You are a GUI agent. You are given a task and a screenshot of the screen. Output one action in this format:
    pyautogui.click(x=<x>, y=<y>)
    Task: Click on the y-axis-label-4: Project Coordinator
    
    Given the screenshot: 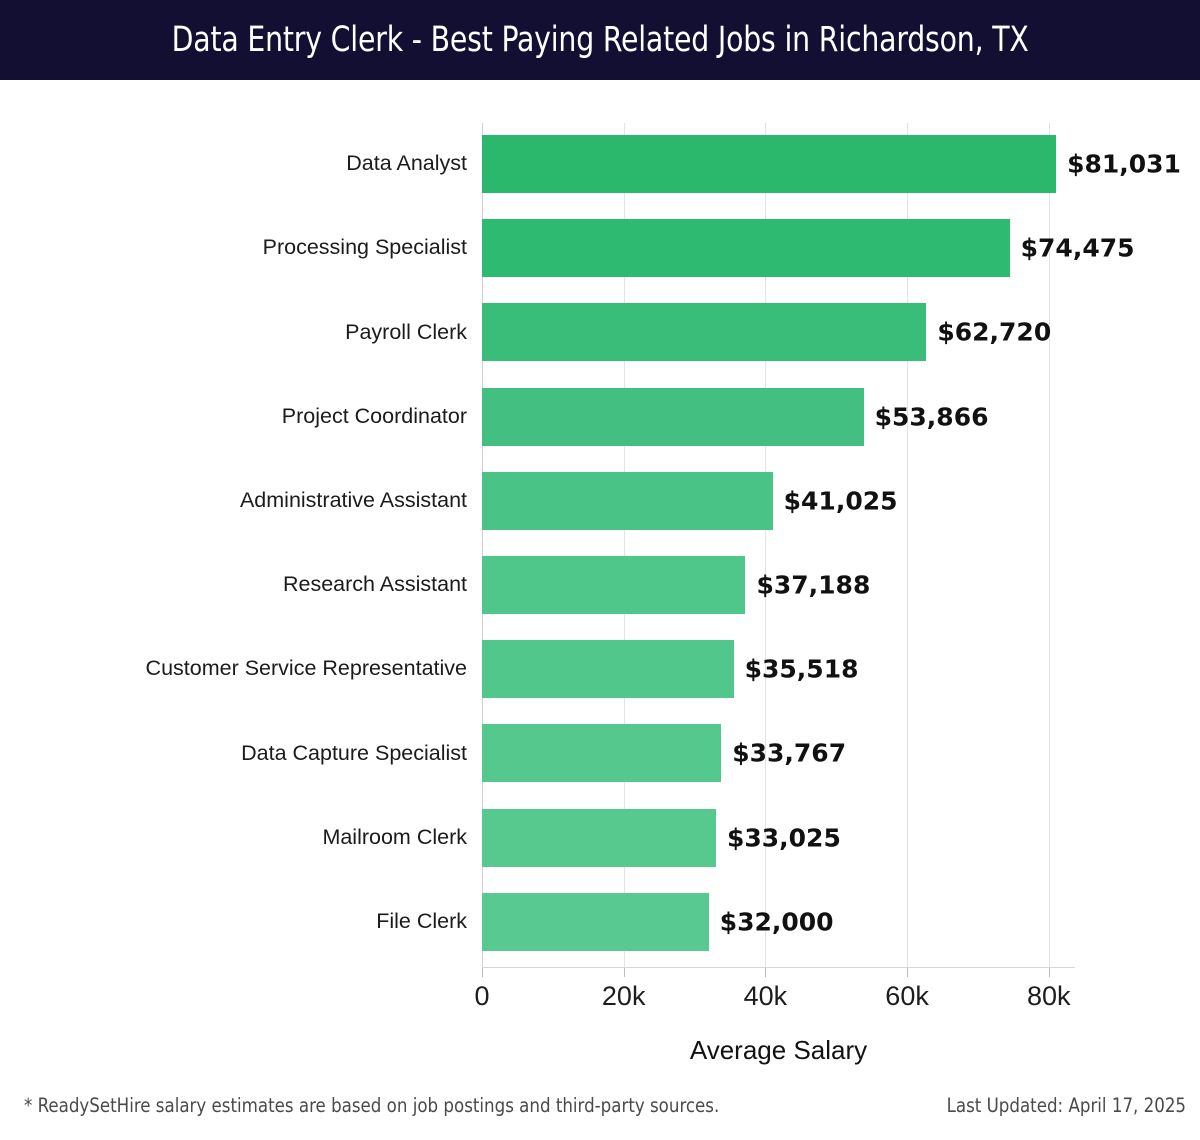 What is the action you would take?
    pyautogui.click(x=374, y=417)
    